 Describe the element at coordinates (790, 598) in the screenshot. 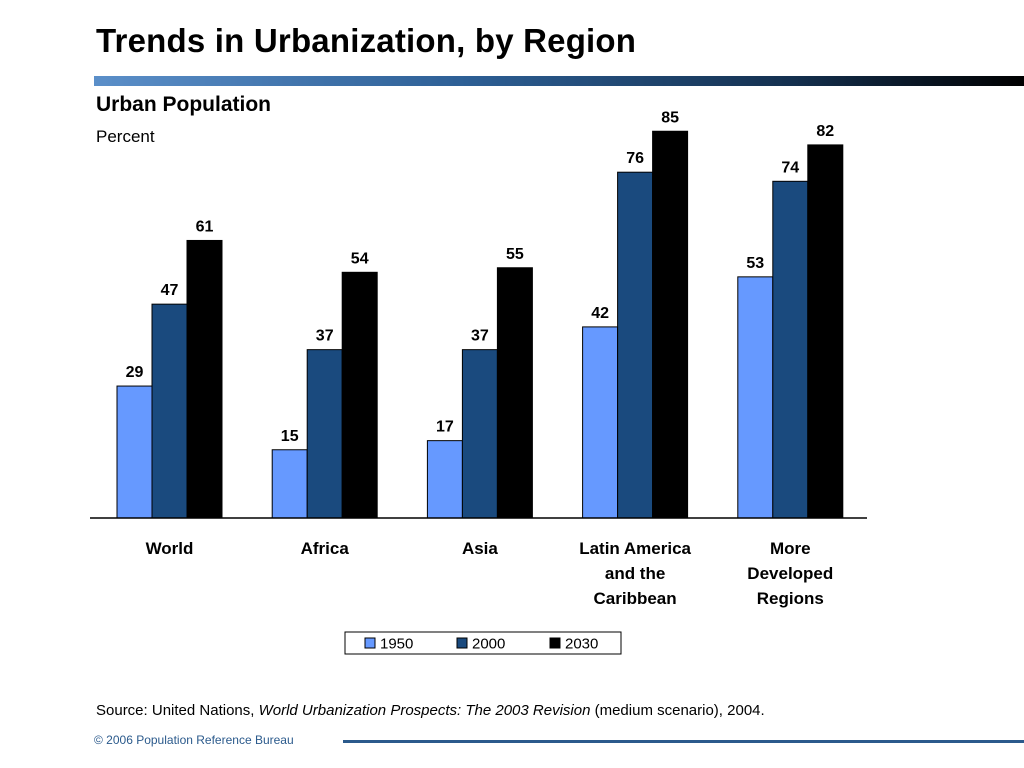

I see `x-tick-label-line: Regions` at that location.